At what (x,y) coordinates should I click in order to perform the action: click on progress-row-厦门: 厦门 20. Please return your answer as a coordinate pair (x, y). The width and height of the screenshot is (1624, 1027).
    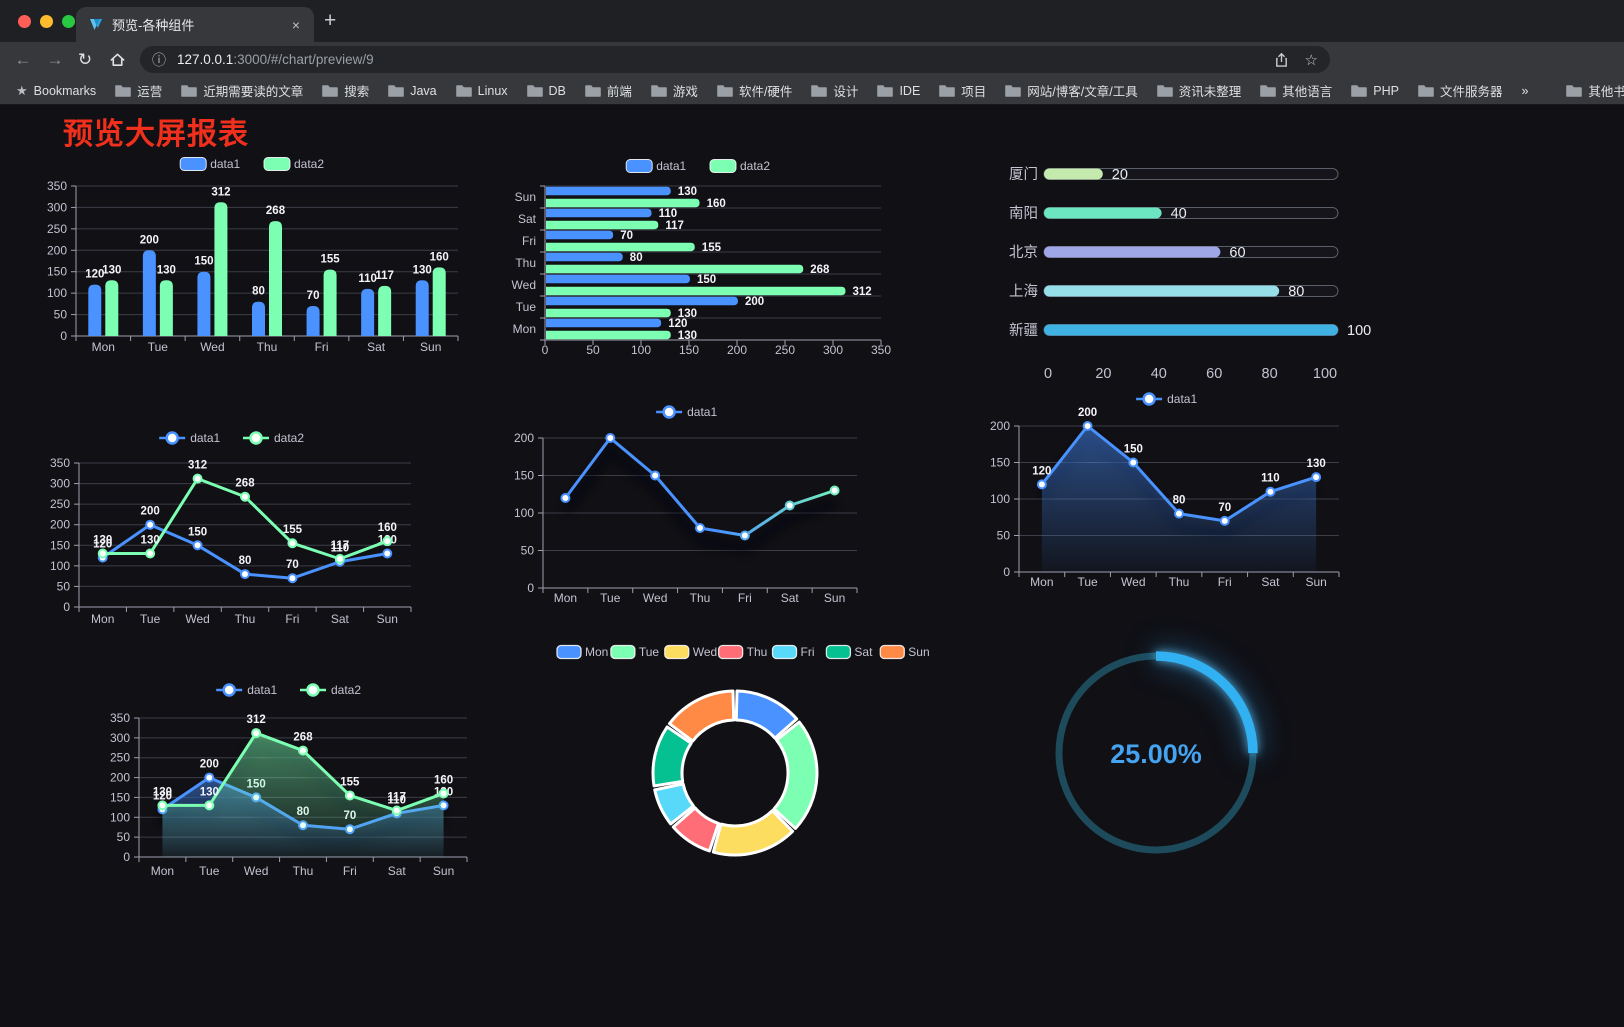
    Looking at the image, I should click on (1174, 174).